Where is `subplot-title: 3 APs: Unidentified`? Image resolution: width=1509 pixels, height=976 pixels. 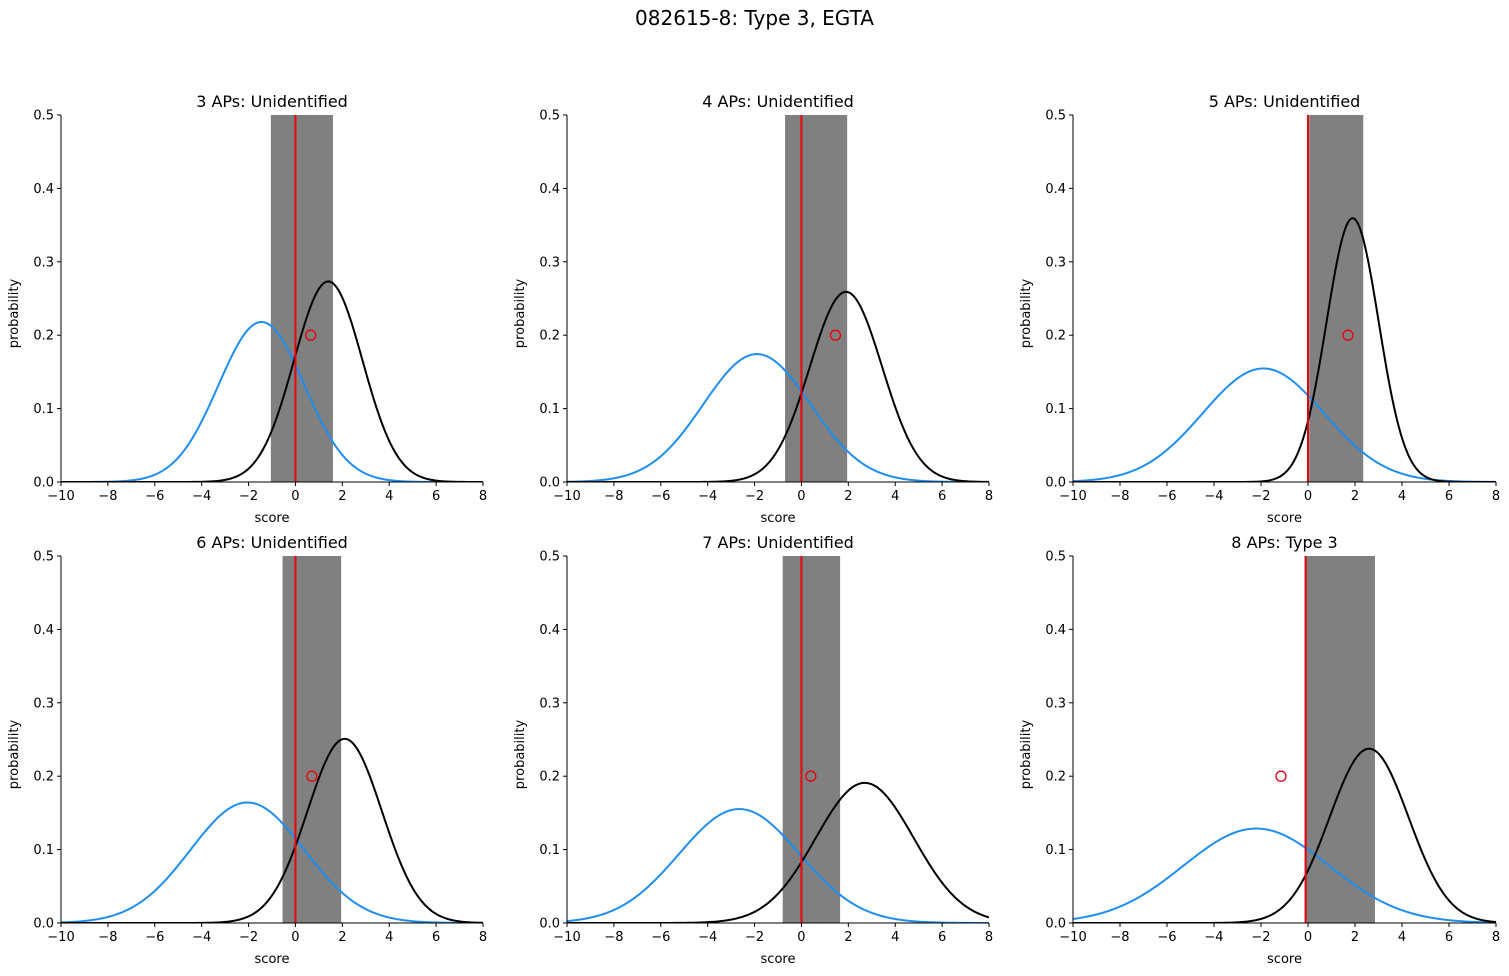
subplot-title: 3 APs: Unidentified is located at coordinates (272, 101).